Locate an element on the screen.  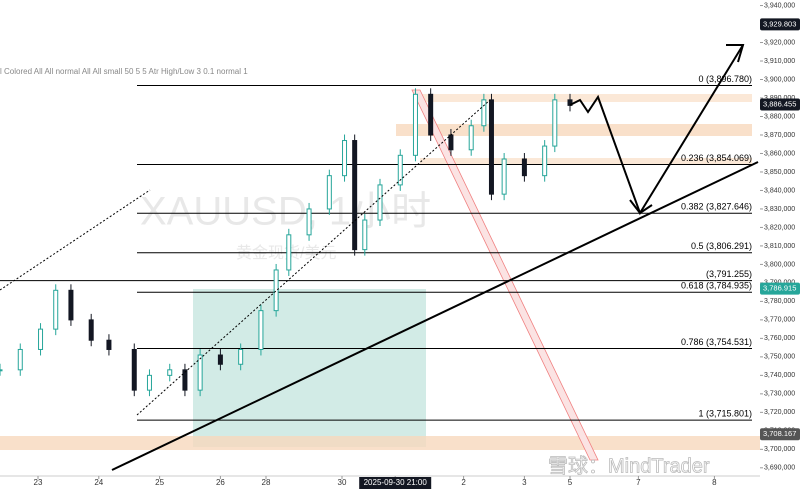
y-tick-label: 3,880,000 is located at coordinates (779, 116).